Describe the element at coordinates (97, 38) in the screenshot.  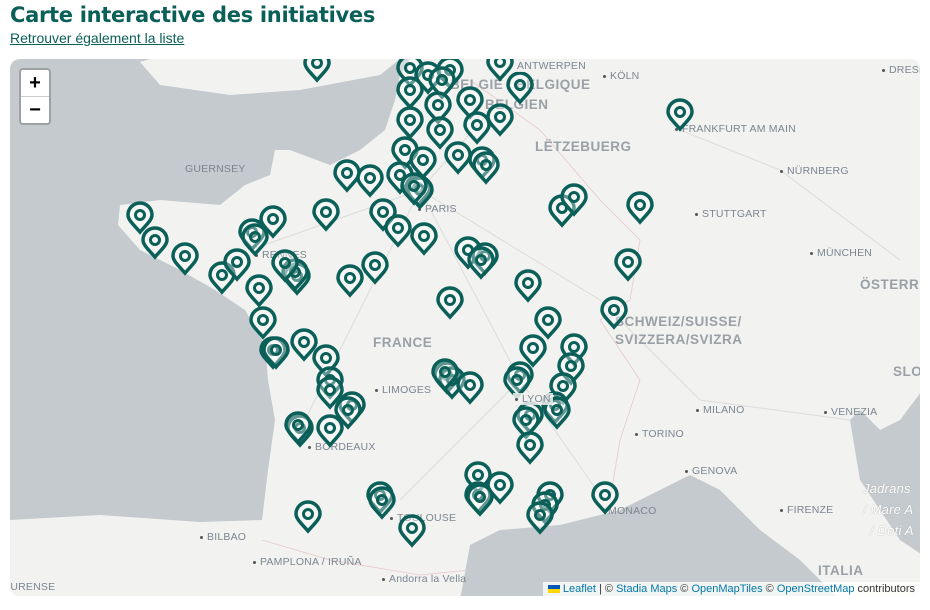
I see `list-link: Retrouver également la liste` at that location.